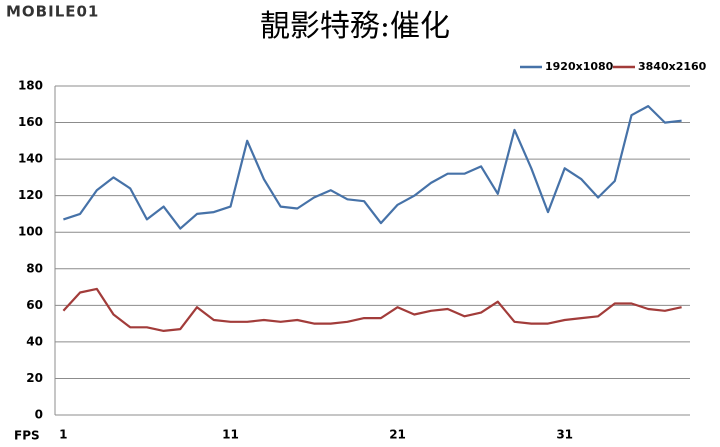 This screenshot has width=720, height=447. Describe the element at coordinates (34, 378) in the screenshot. I see `y-tick-label: 20` at that location.